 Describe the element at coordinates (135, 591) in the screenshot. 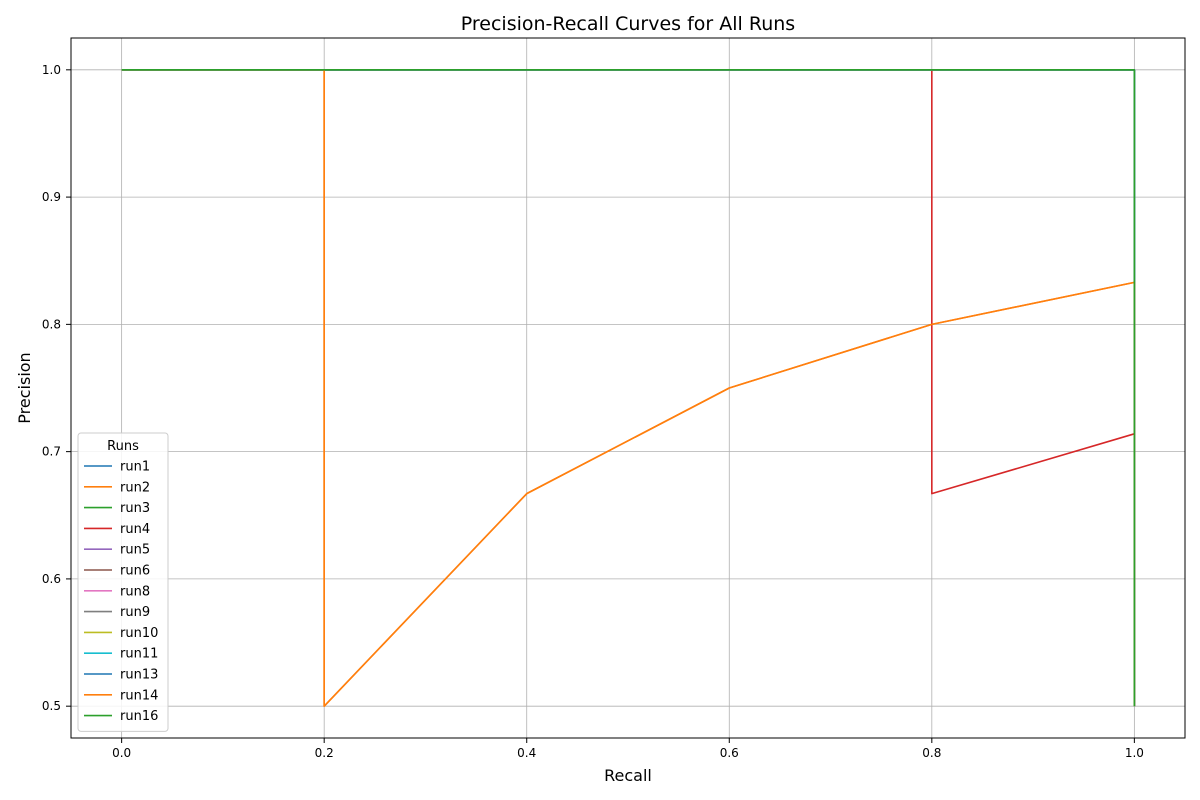

I see `legend-label-run8: run8` at that location.